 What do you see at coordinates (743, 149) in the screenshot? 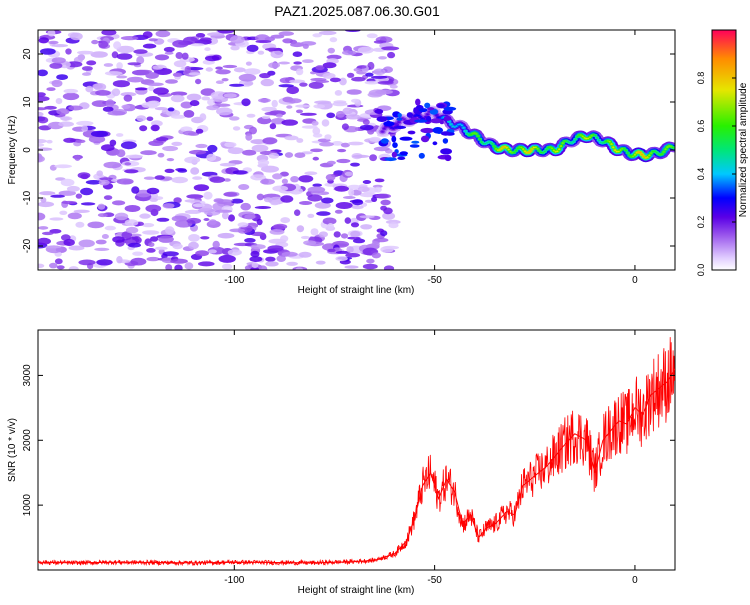
I see `colorbar-label: Normalized spectral amplitude` at bounding box center [743, 149].